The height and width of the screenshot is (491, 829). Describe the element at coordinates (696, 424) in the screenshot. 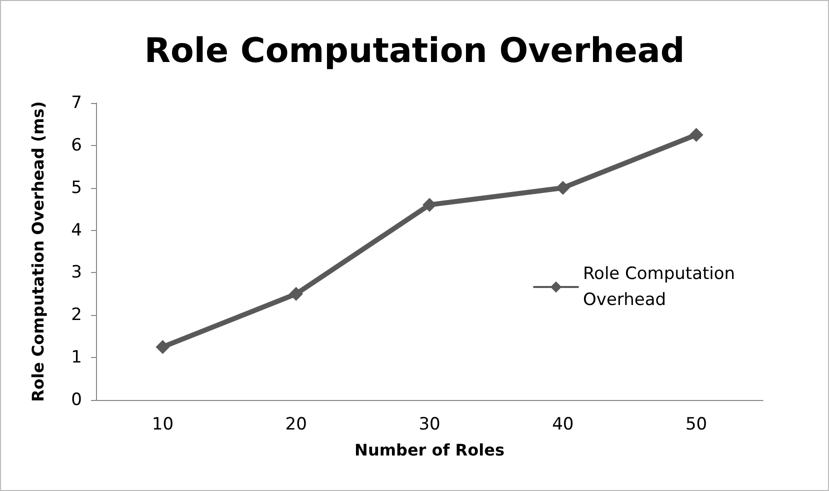

I see `x-tick-label: 50` at that location.